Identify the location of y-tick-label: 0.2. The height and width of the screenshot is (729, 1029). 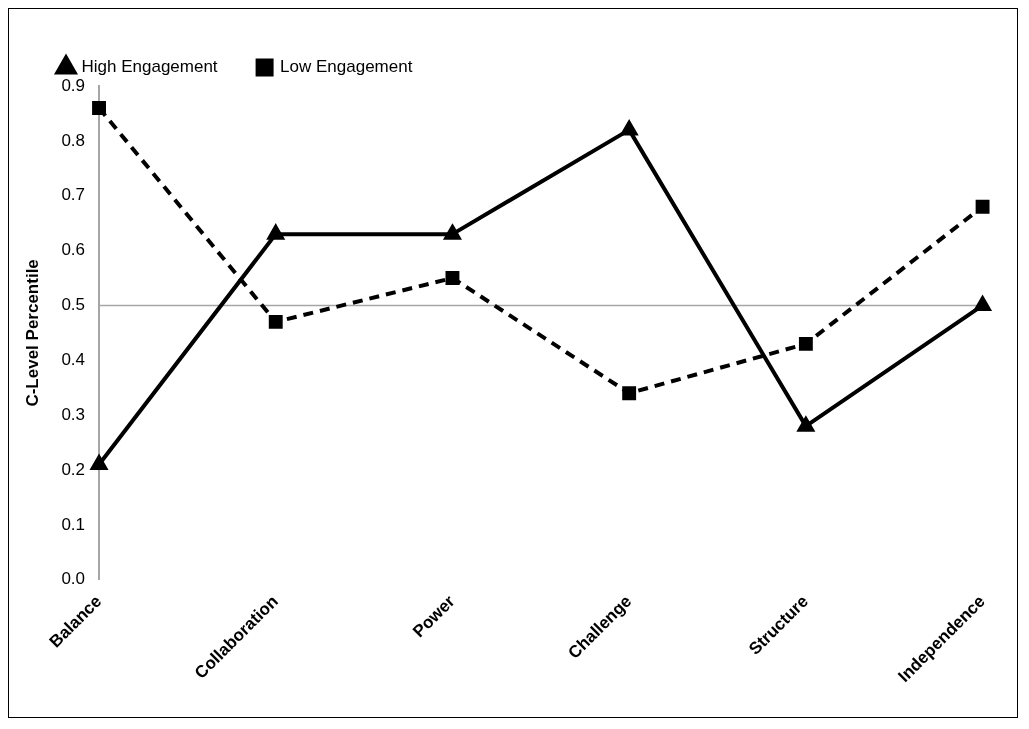
(73, 469).